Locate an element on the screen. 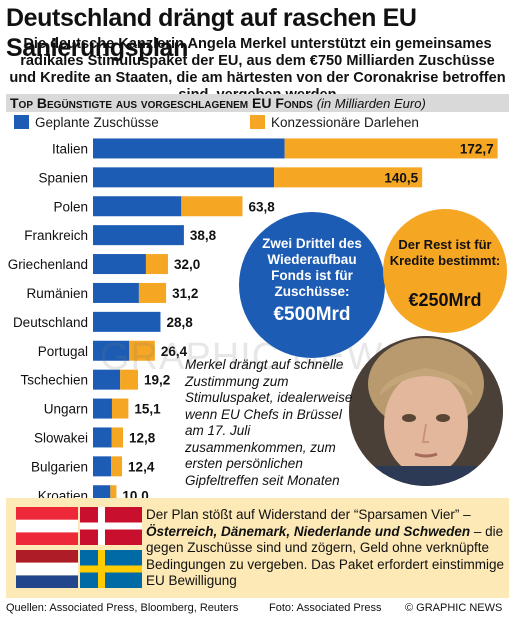  legend-item-loans: Konzessionäre Darlehen is located at coordinates (334, 122).